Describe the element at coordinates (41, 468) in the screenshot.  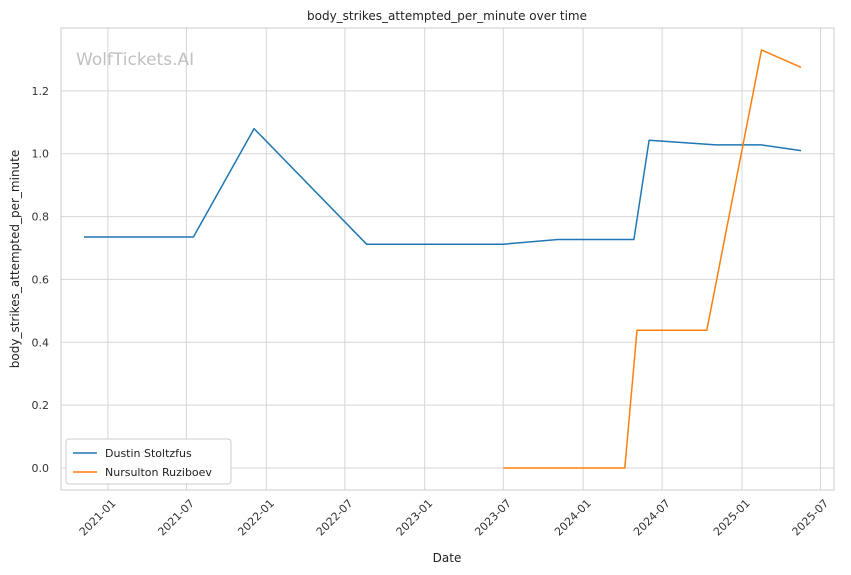
I see `y-tick-label: 0.0` at that location.